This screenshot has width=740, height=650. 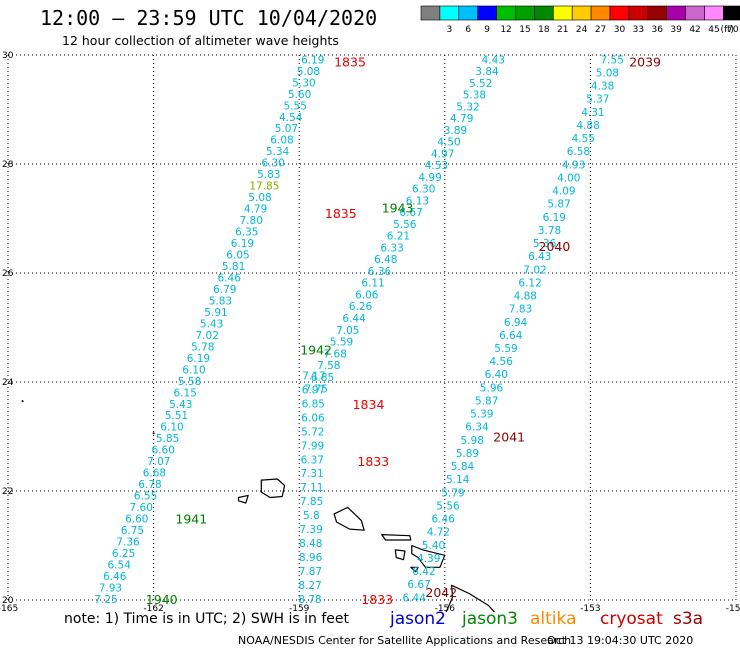 I want to click on swh-label: 4.00, so click(x=568, y=178).